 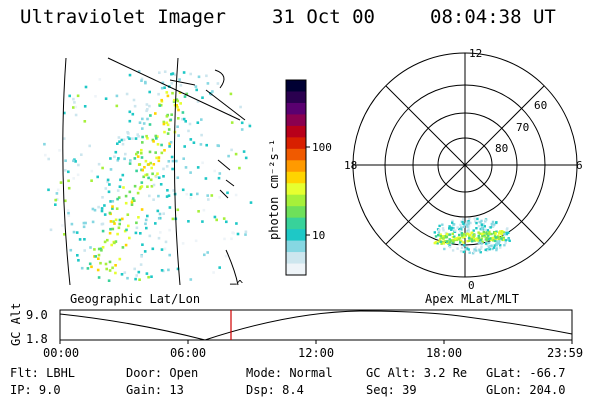 What do you see at coordinates (291, 324) in the screenshot?
I see `altitude-timeline: GC Alt 9.0 1.8` at bounding box center [291, 324].